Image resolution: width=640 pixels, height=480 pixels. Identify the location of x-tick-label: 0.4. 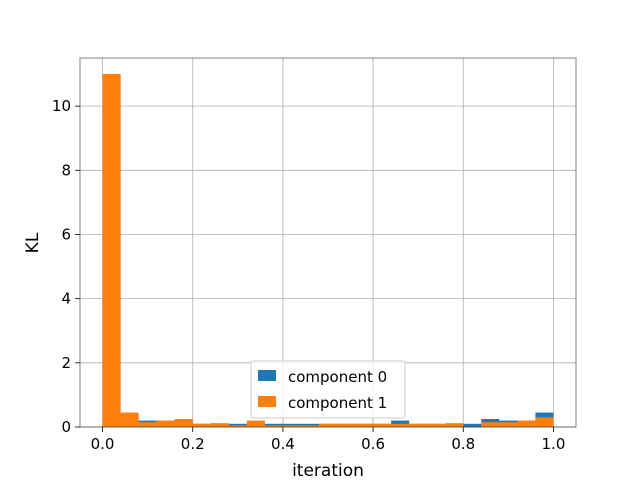
(283, 444).